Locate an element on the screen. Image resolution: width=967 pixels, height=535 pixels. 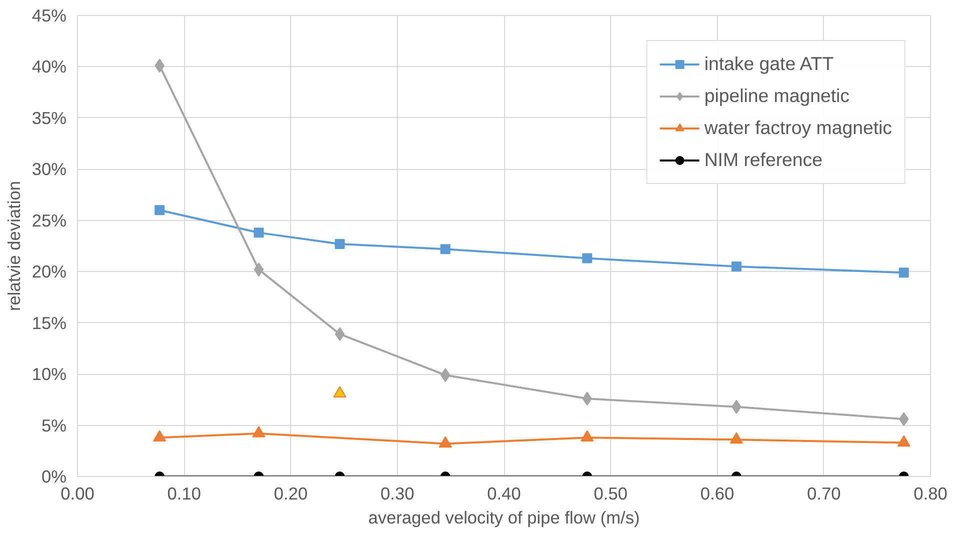
y-tick-label: 10% is located at coordinates (49, 374).